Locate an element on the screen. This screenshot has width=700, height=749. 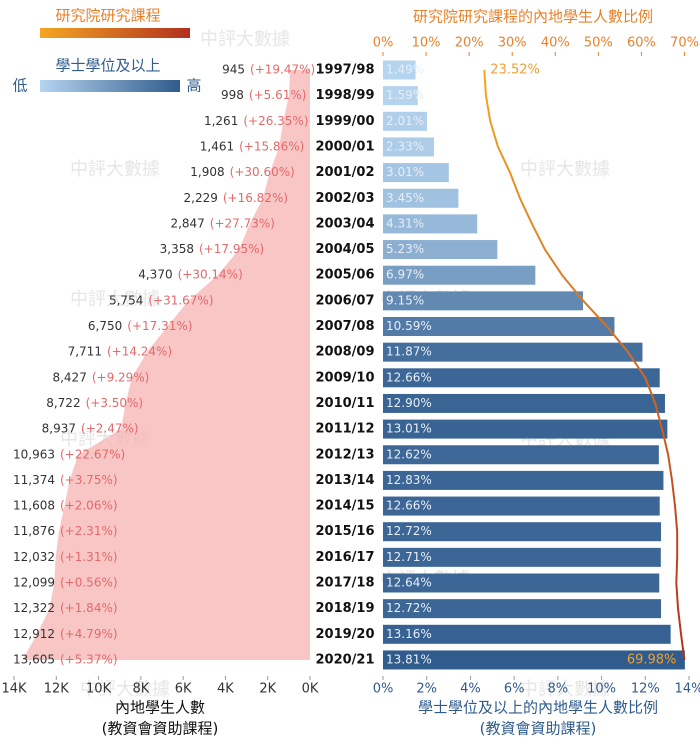
count-label: 998 is located at coordinates (232, 95).